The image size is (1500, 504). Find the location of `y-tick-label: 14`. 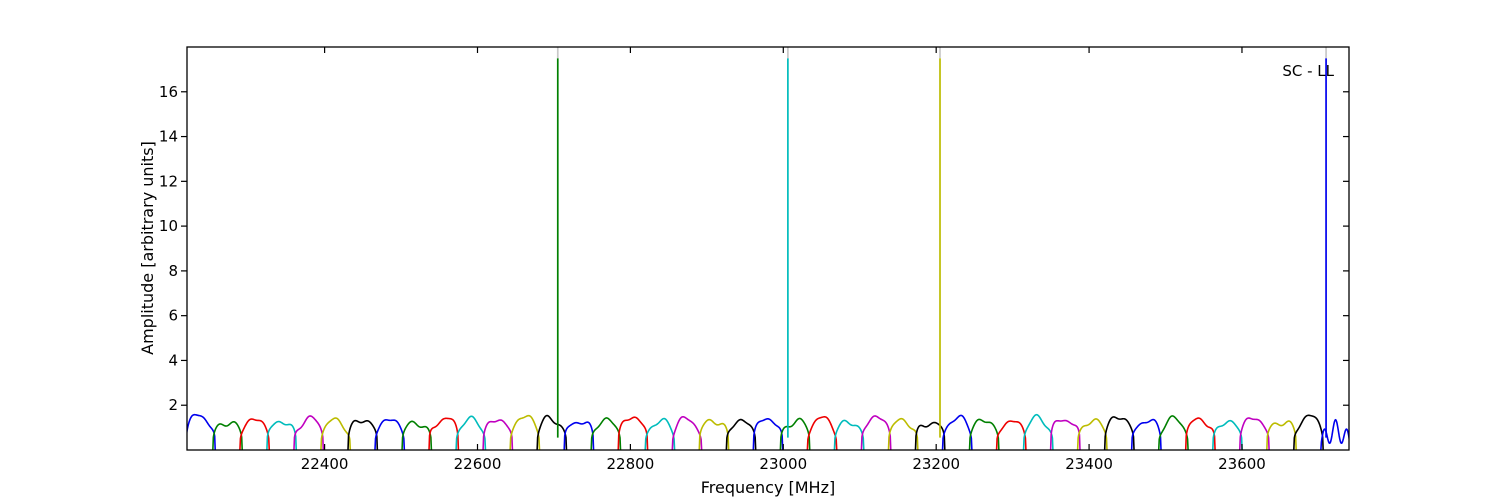

y-tick-label: 14 is located at coordinates (168, 137).